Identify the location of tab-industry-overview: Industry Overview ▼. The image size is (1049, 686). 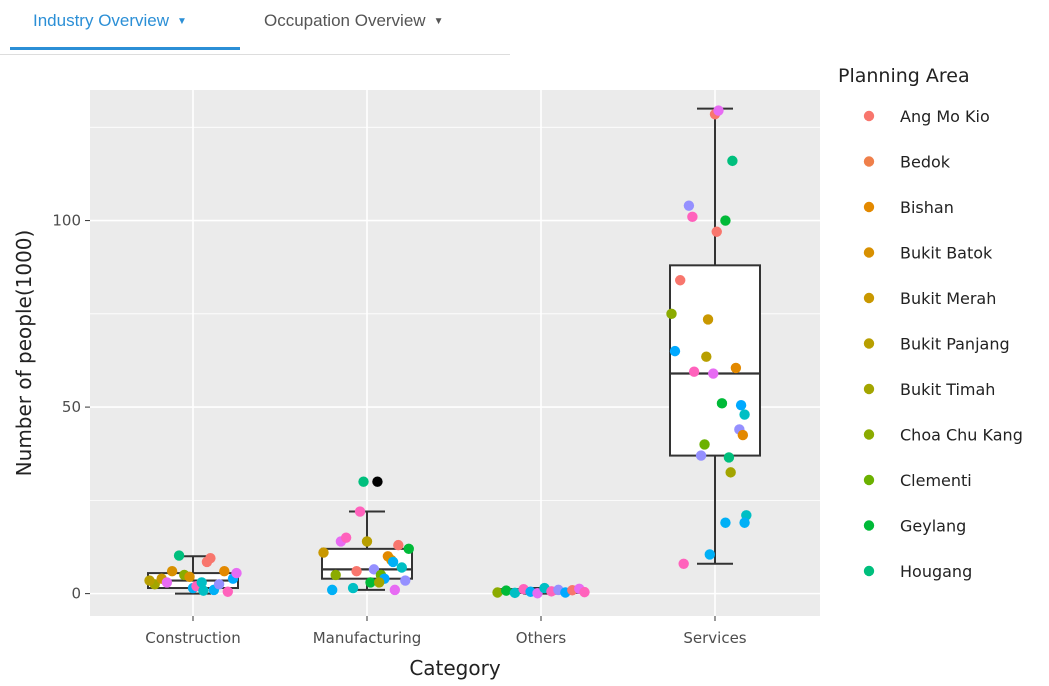
(125, 25).